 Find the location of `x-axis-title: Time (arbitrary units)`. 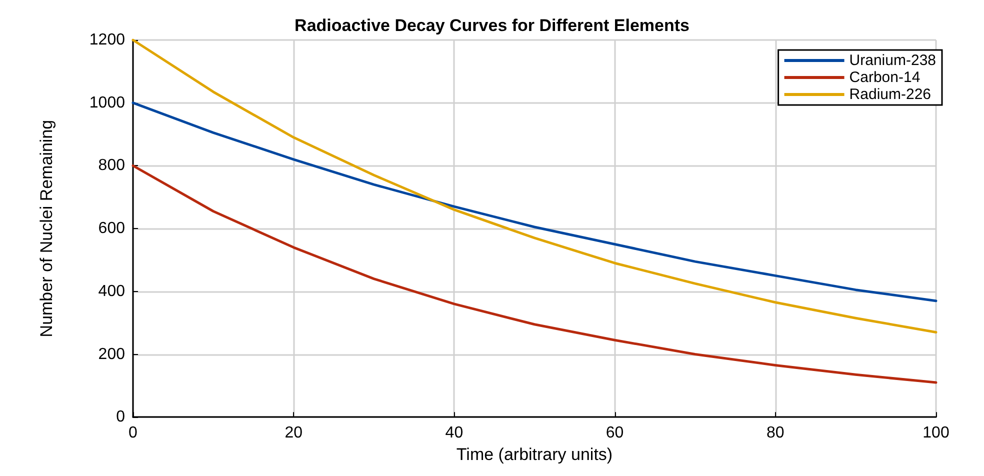

x-axis-title: Time (arbitrary units) is located at coordinates (534, 454).